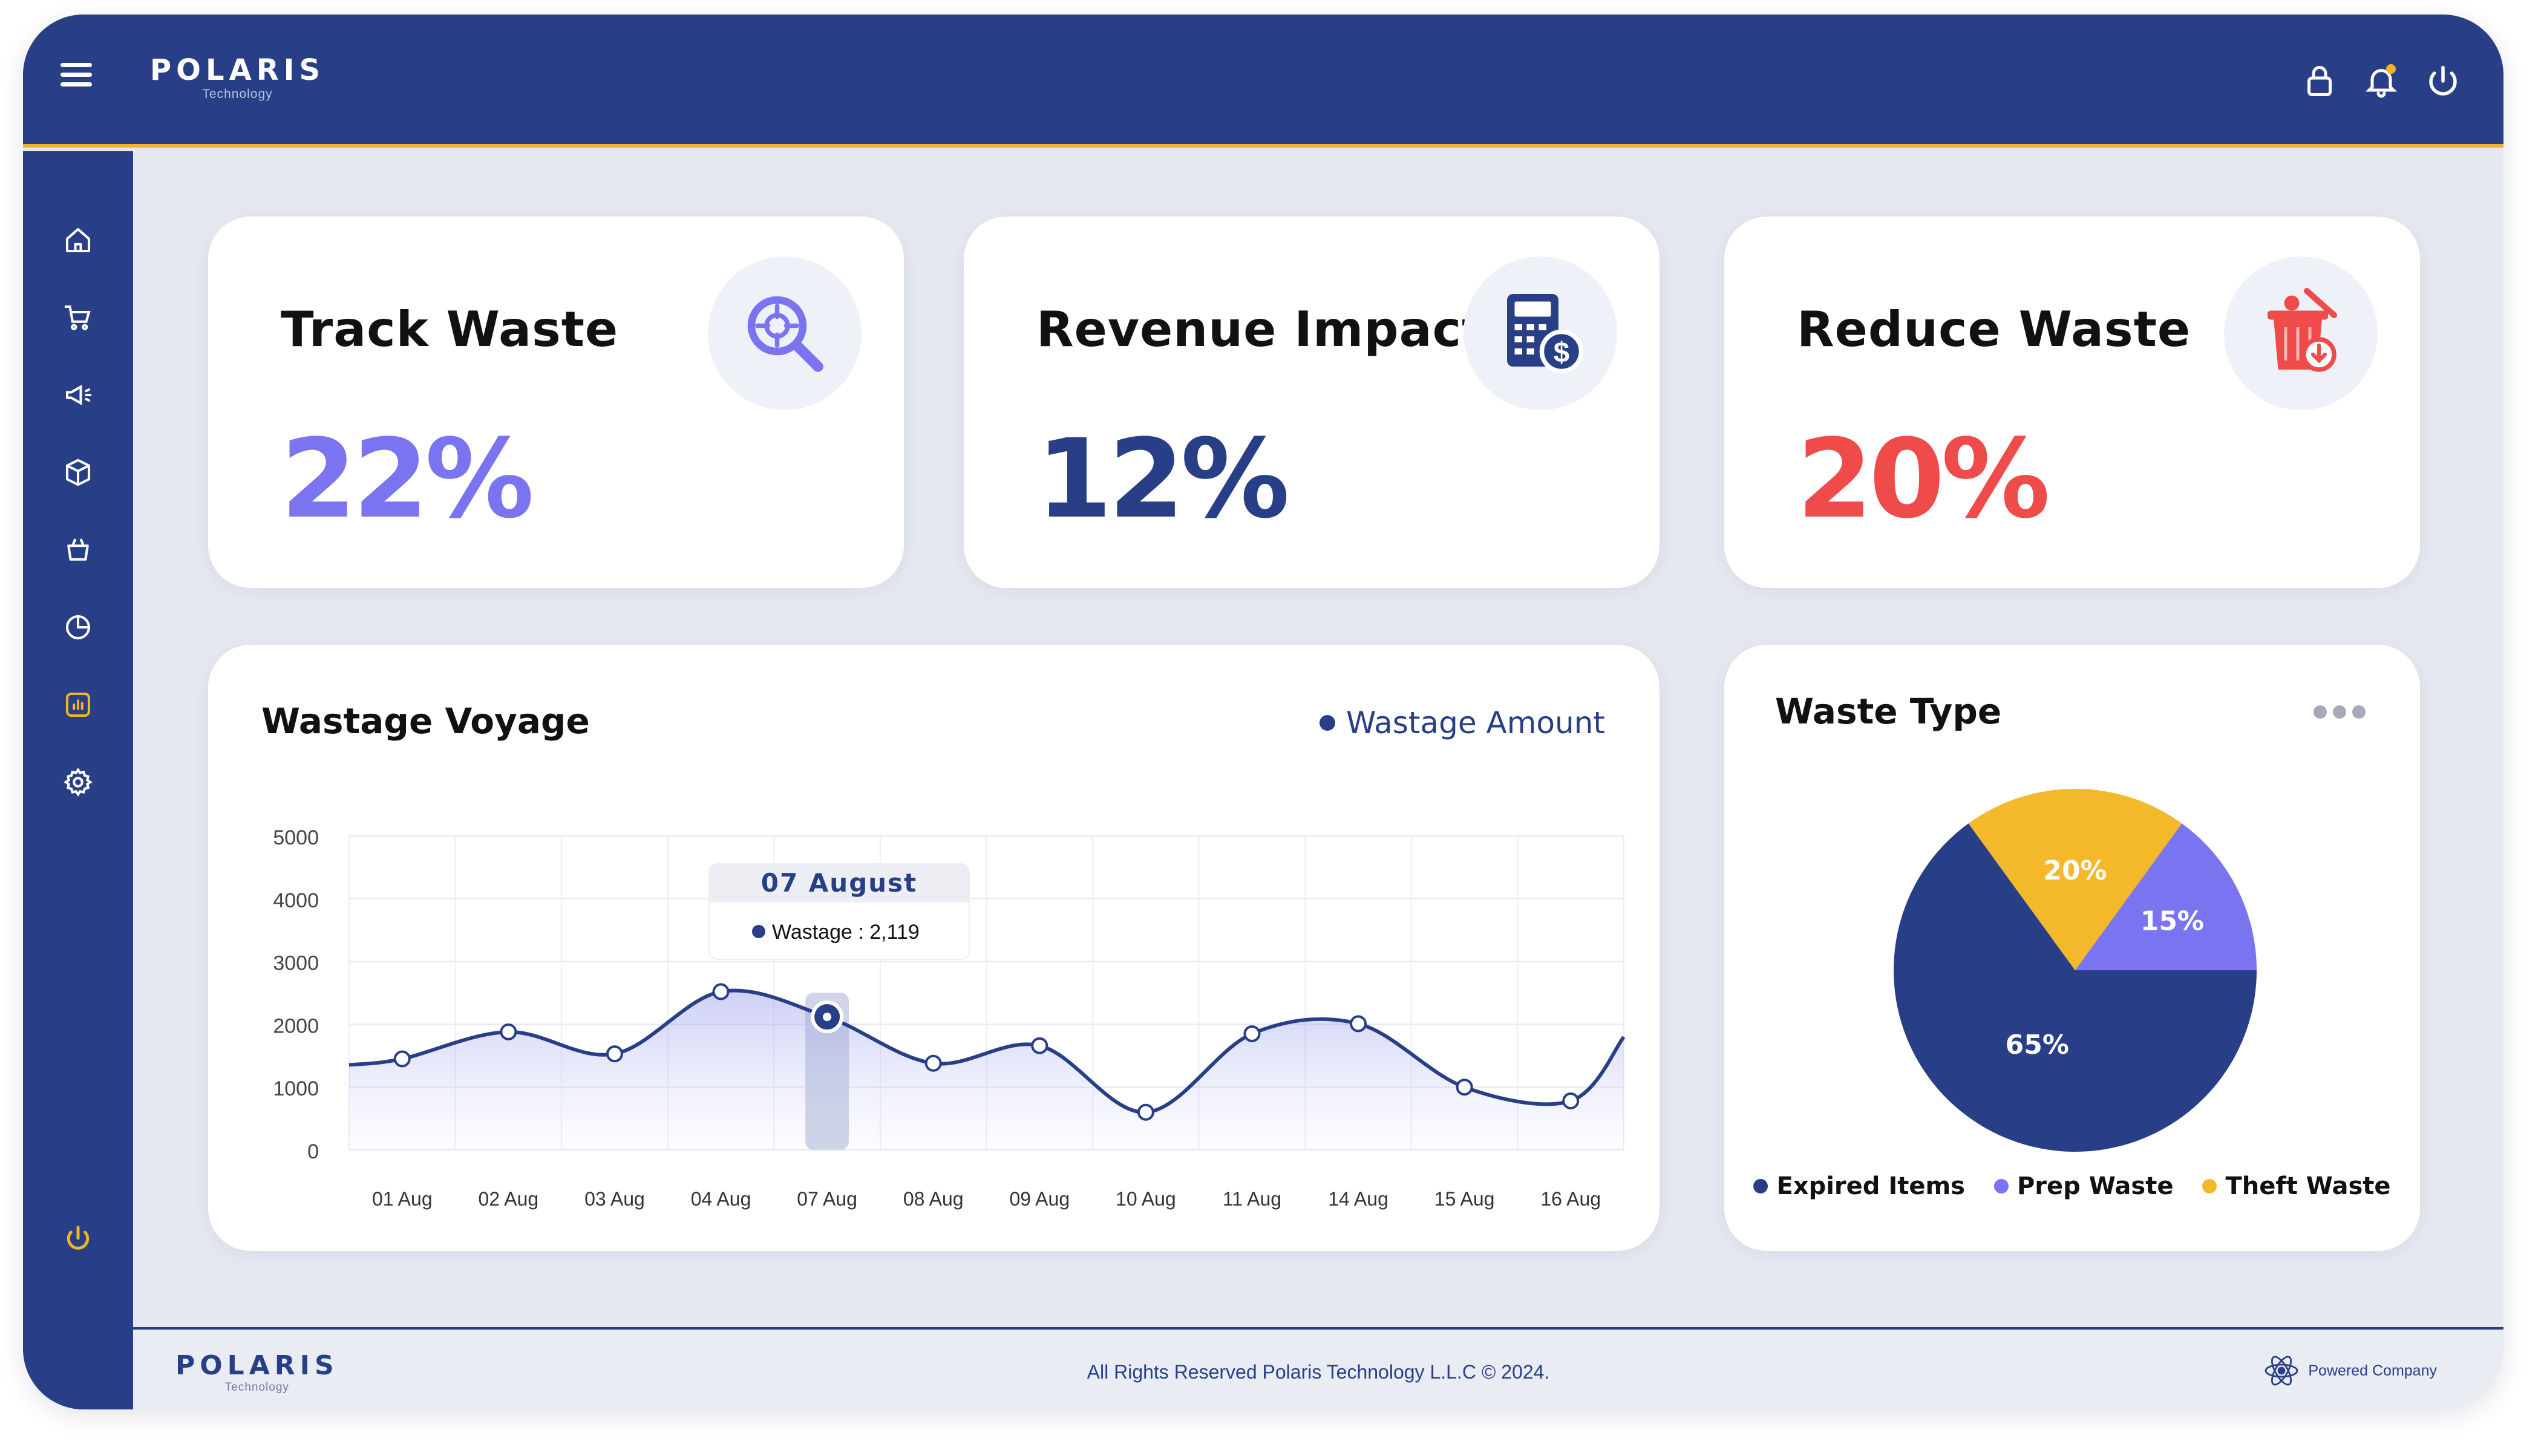 Image resolution: width=2541 pixels, height=1456 pixels. I want to click on atom-icon, so click(2281, 1371).